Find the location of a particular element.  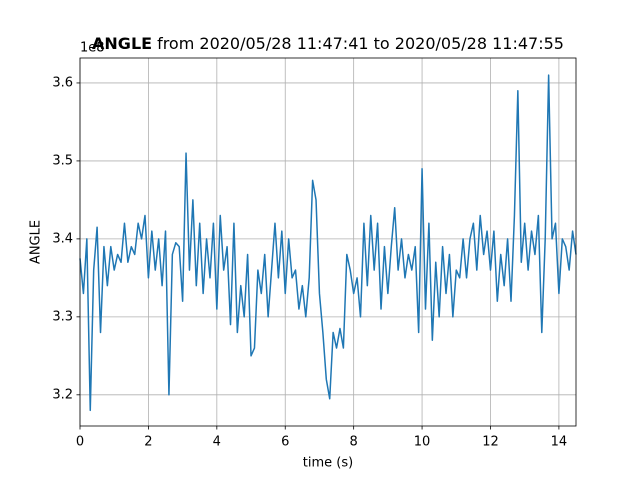

x-tick-label: 0 is located at coordinates (80, 442).